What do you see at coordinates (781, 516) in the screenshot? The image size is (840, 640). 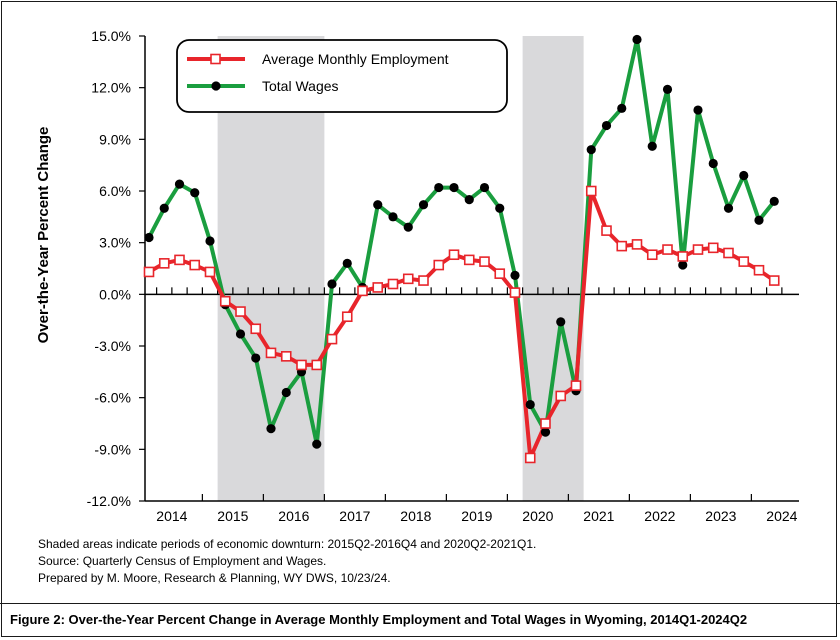 I see `x-tick-label: 2024` at bounding box center [781, 516].